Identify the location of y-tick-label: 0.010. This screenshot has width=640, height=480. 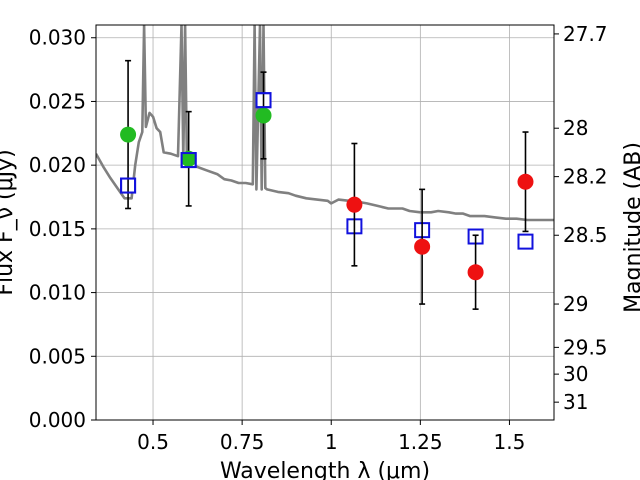
(57, 293).